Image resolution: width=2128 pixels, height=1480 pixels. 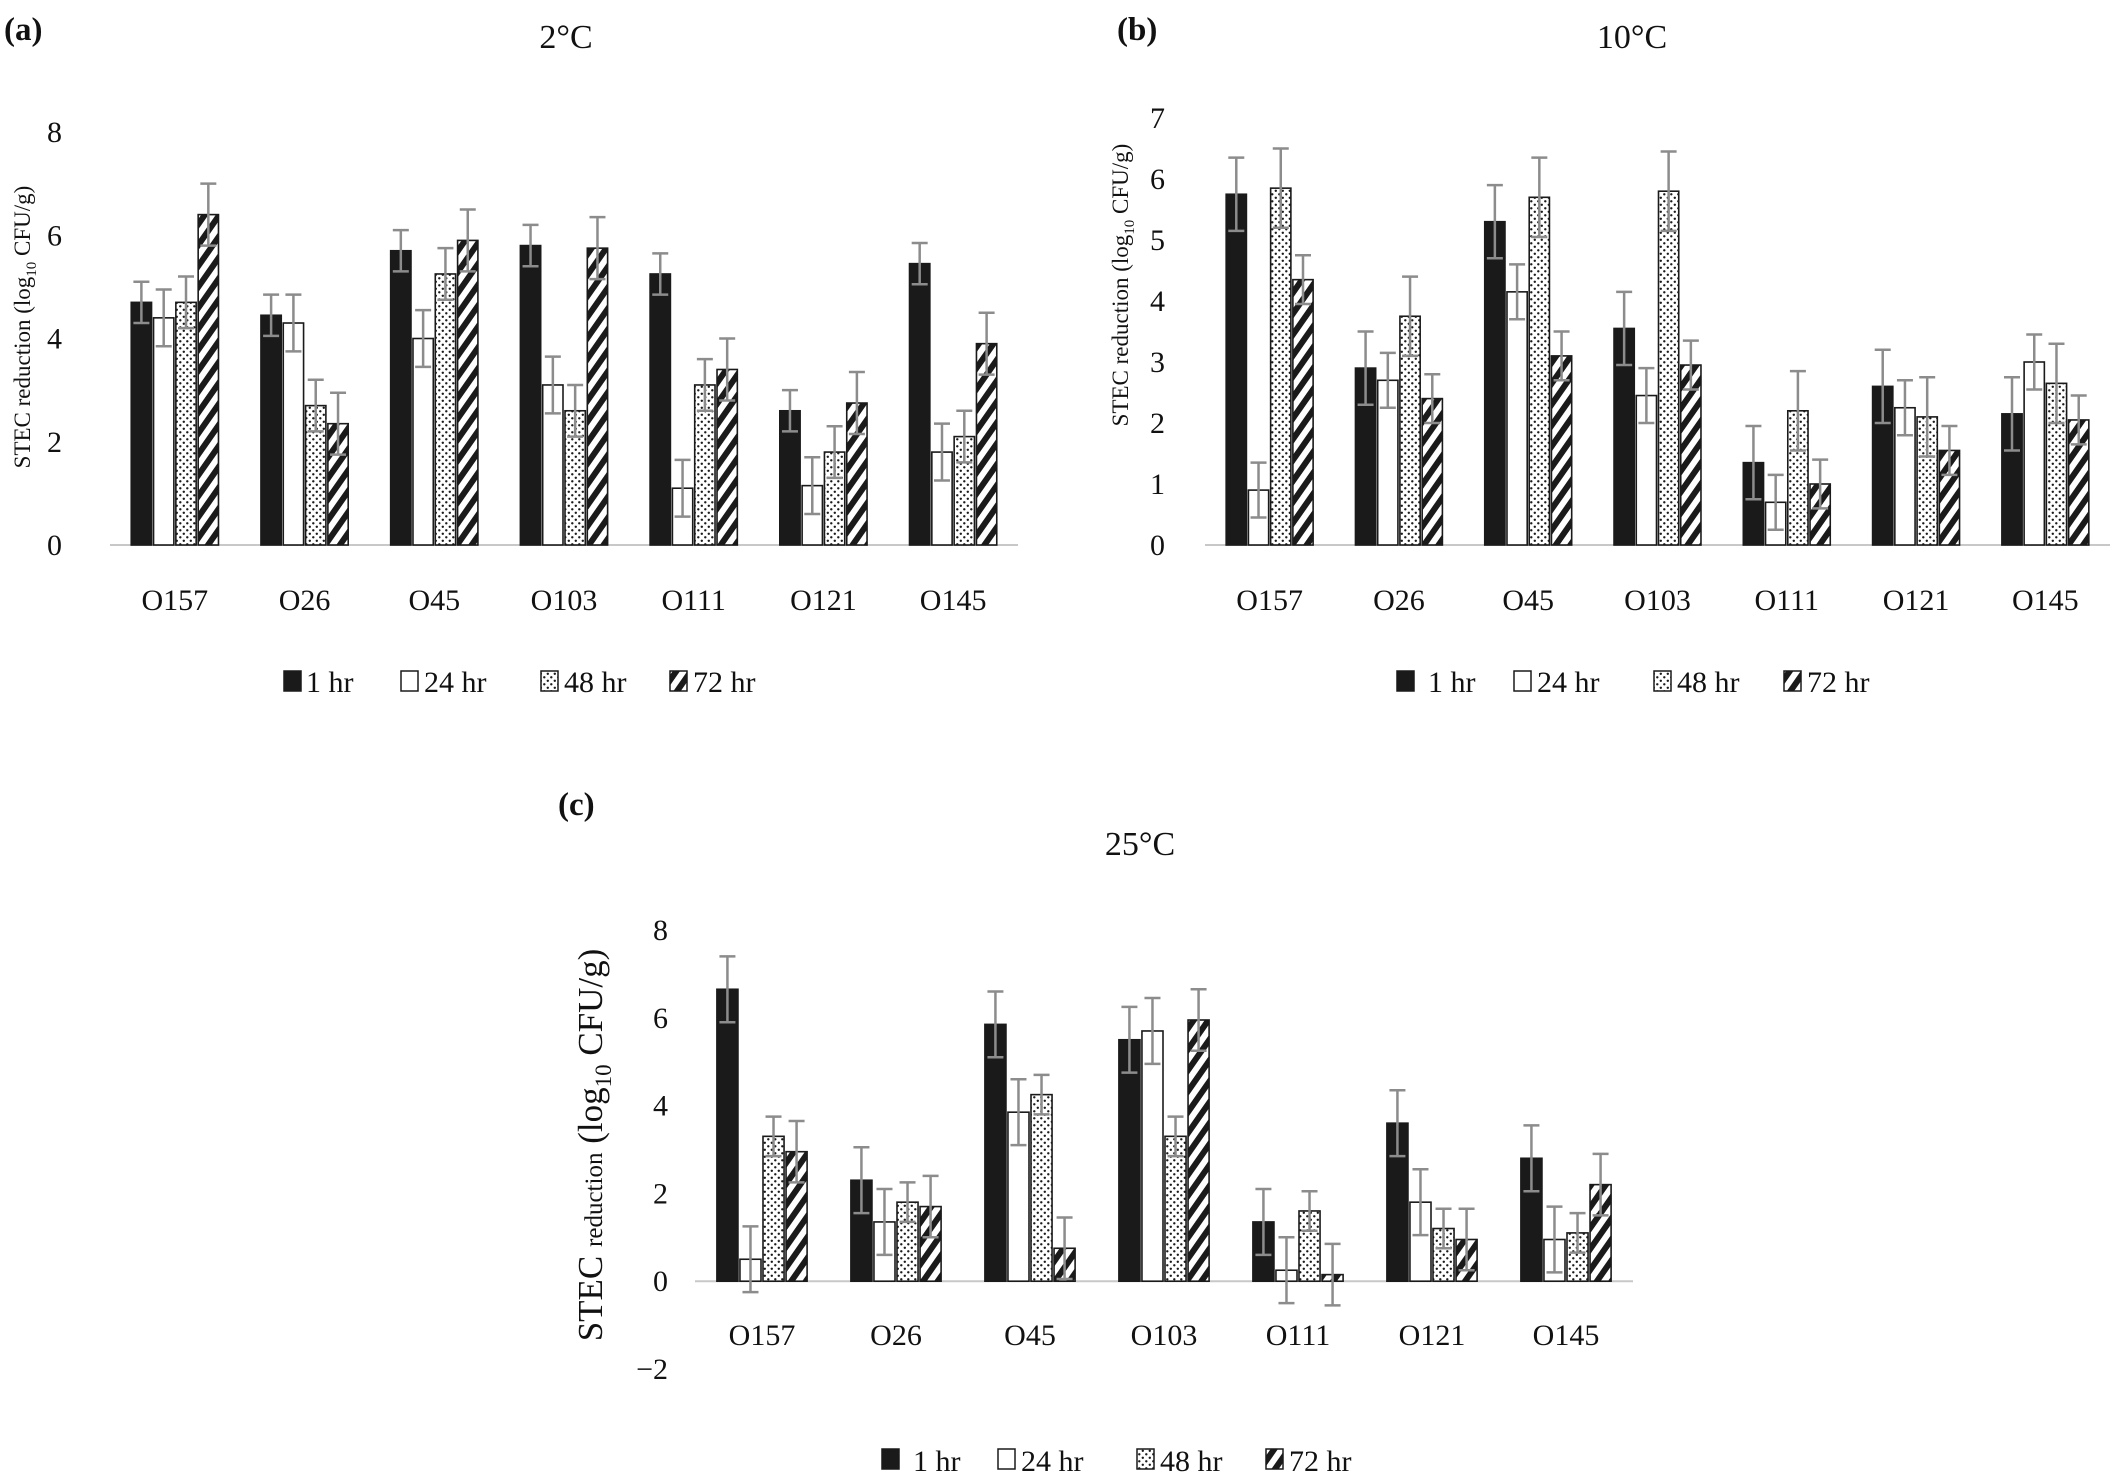 What do you see at coordinates (163, 431) in the screenshot?
I see `bar-24hr-o157` at bounding box center [163, 431].